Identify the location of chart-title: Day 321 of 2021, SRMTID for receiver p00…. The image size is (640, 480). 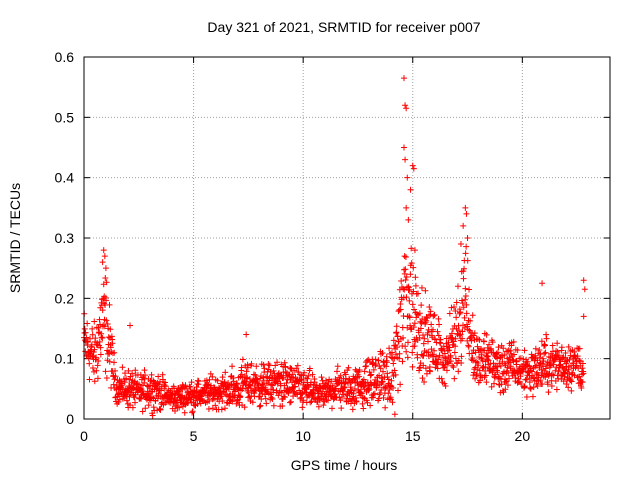
(343, 27).